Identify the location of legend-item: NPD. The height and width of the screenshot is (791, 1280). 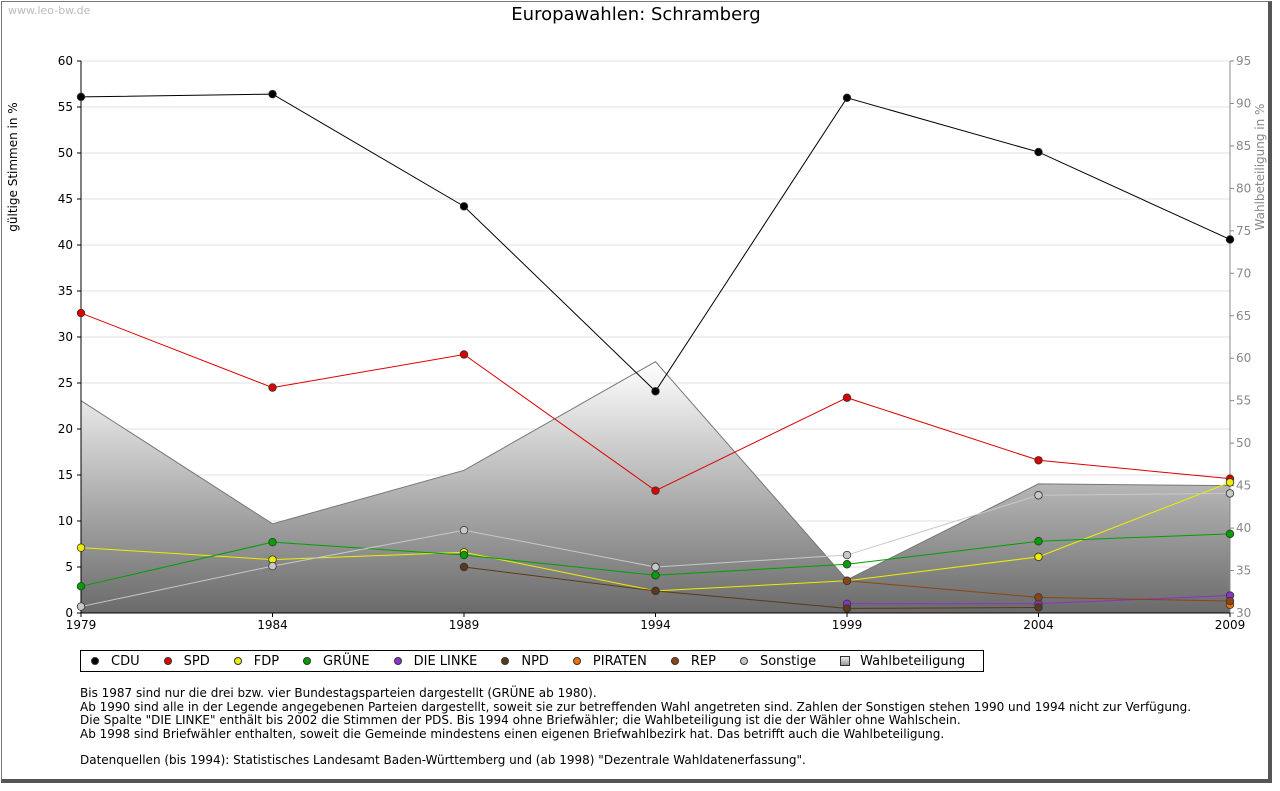
(525, 661).